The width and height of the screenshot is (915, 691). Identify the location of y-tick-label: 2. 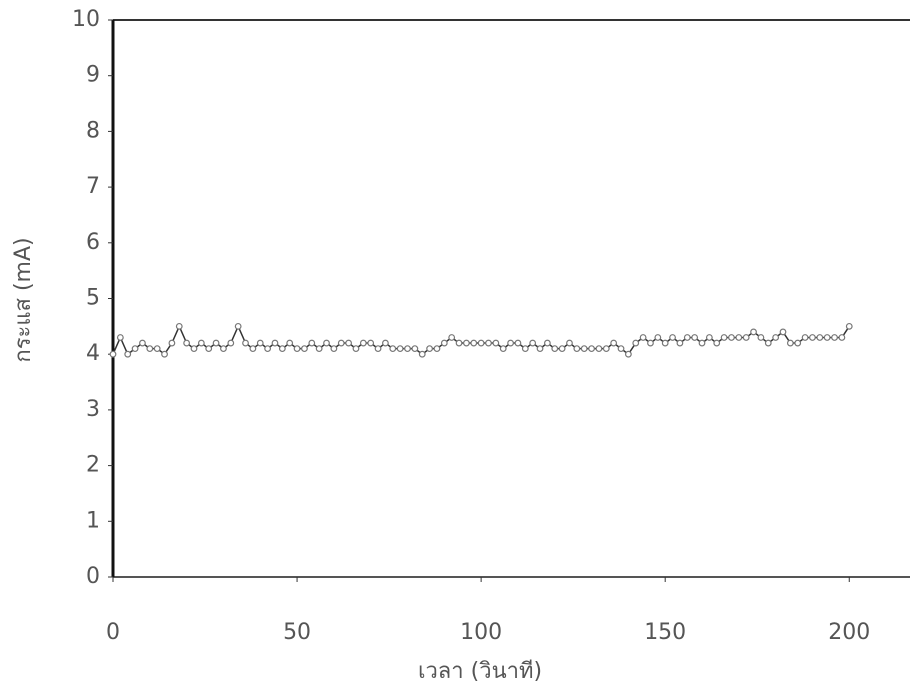
(93, 465).